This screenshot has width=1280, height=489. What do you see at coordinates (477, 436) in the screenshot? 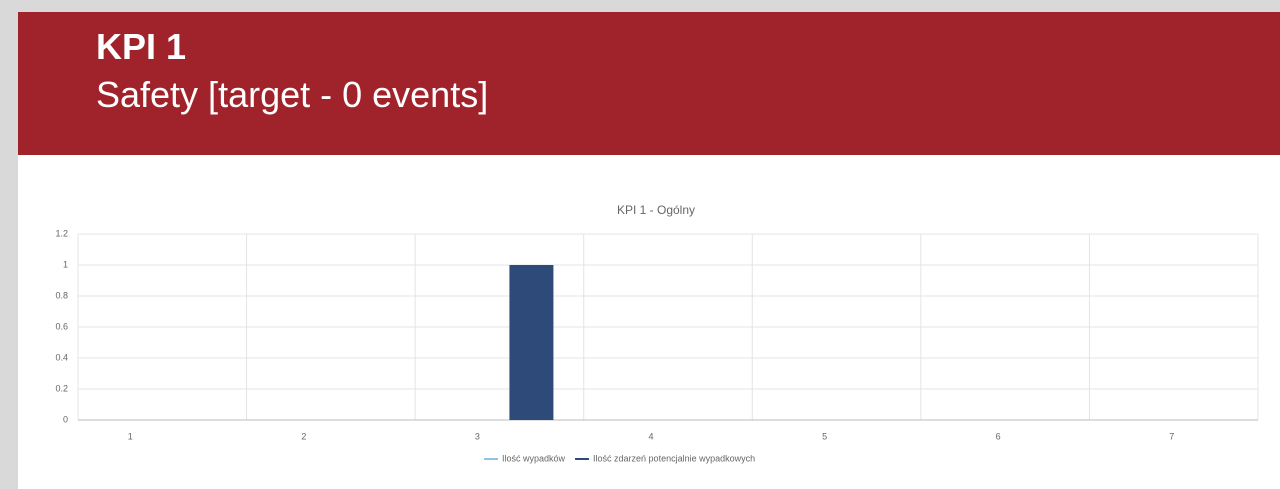
I see `x-tick-label: 3` at bounding box center [477, 436].